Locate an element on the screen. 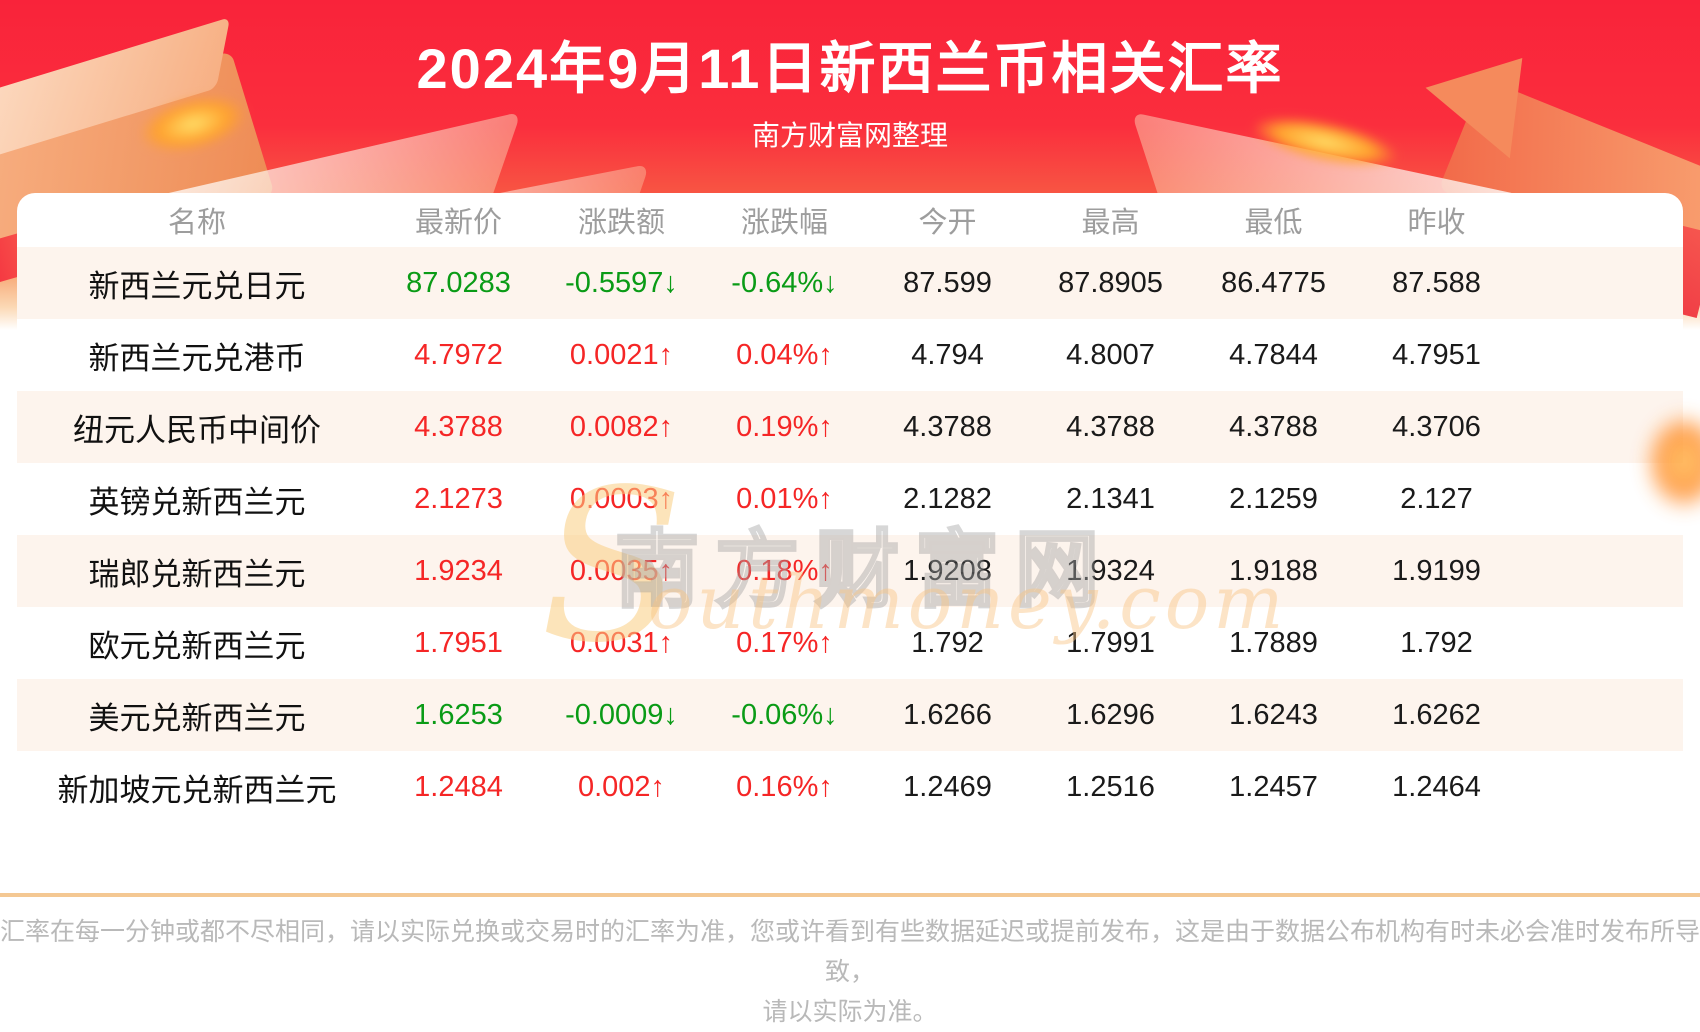 Image resolution: width=1700 pixels, height=1032 pixels. change-amount: 0.0021↑ is located at coordinates (621, 354).